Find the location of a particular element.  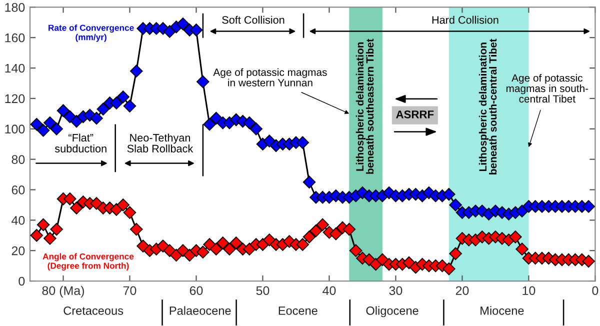

band-label: Lithospheric delamination beneath southeastern Tibet is located at coordinates (365, 106).